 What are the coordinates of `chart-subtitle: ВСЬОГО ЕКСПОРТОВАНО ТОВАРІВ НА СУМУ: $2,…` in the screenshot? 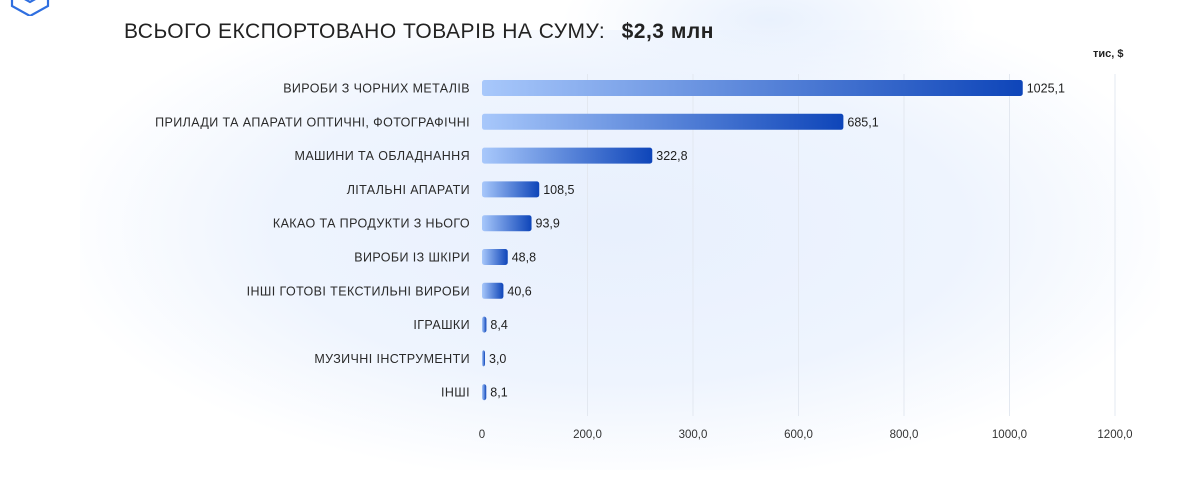 It's located at (419, 32).